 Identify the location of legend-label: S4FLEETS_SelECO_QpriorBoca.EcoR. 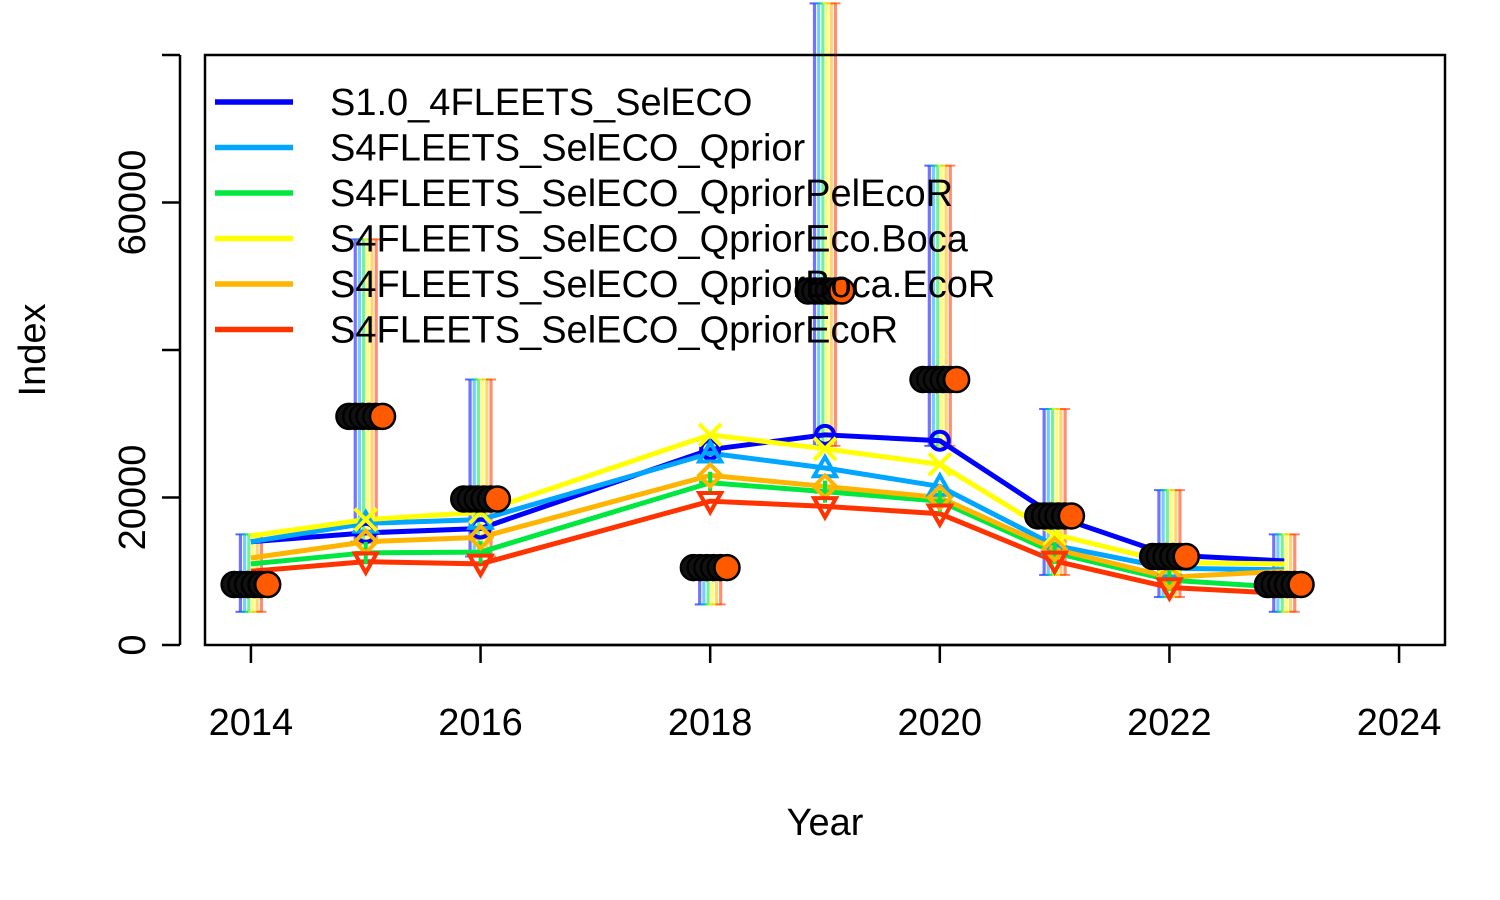
(662, 285).